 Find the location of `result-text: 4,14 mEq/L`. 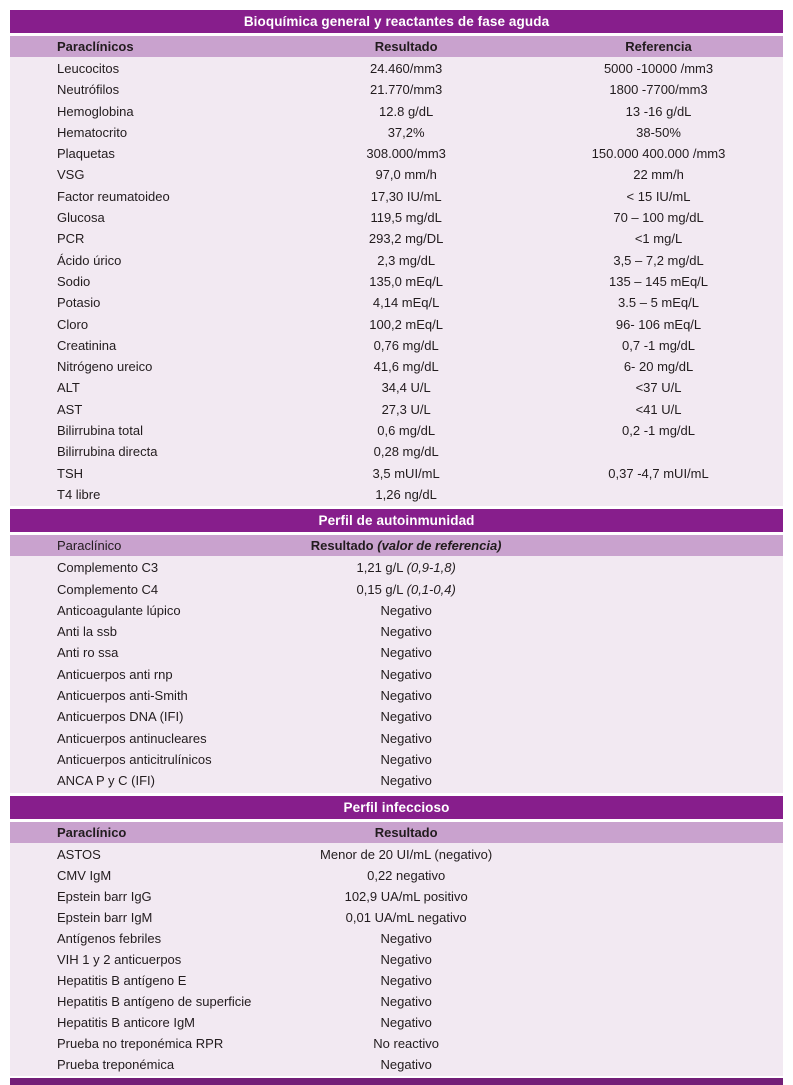

result-text: 4,14 mEq/L is located at coordinates (406, 303).